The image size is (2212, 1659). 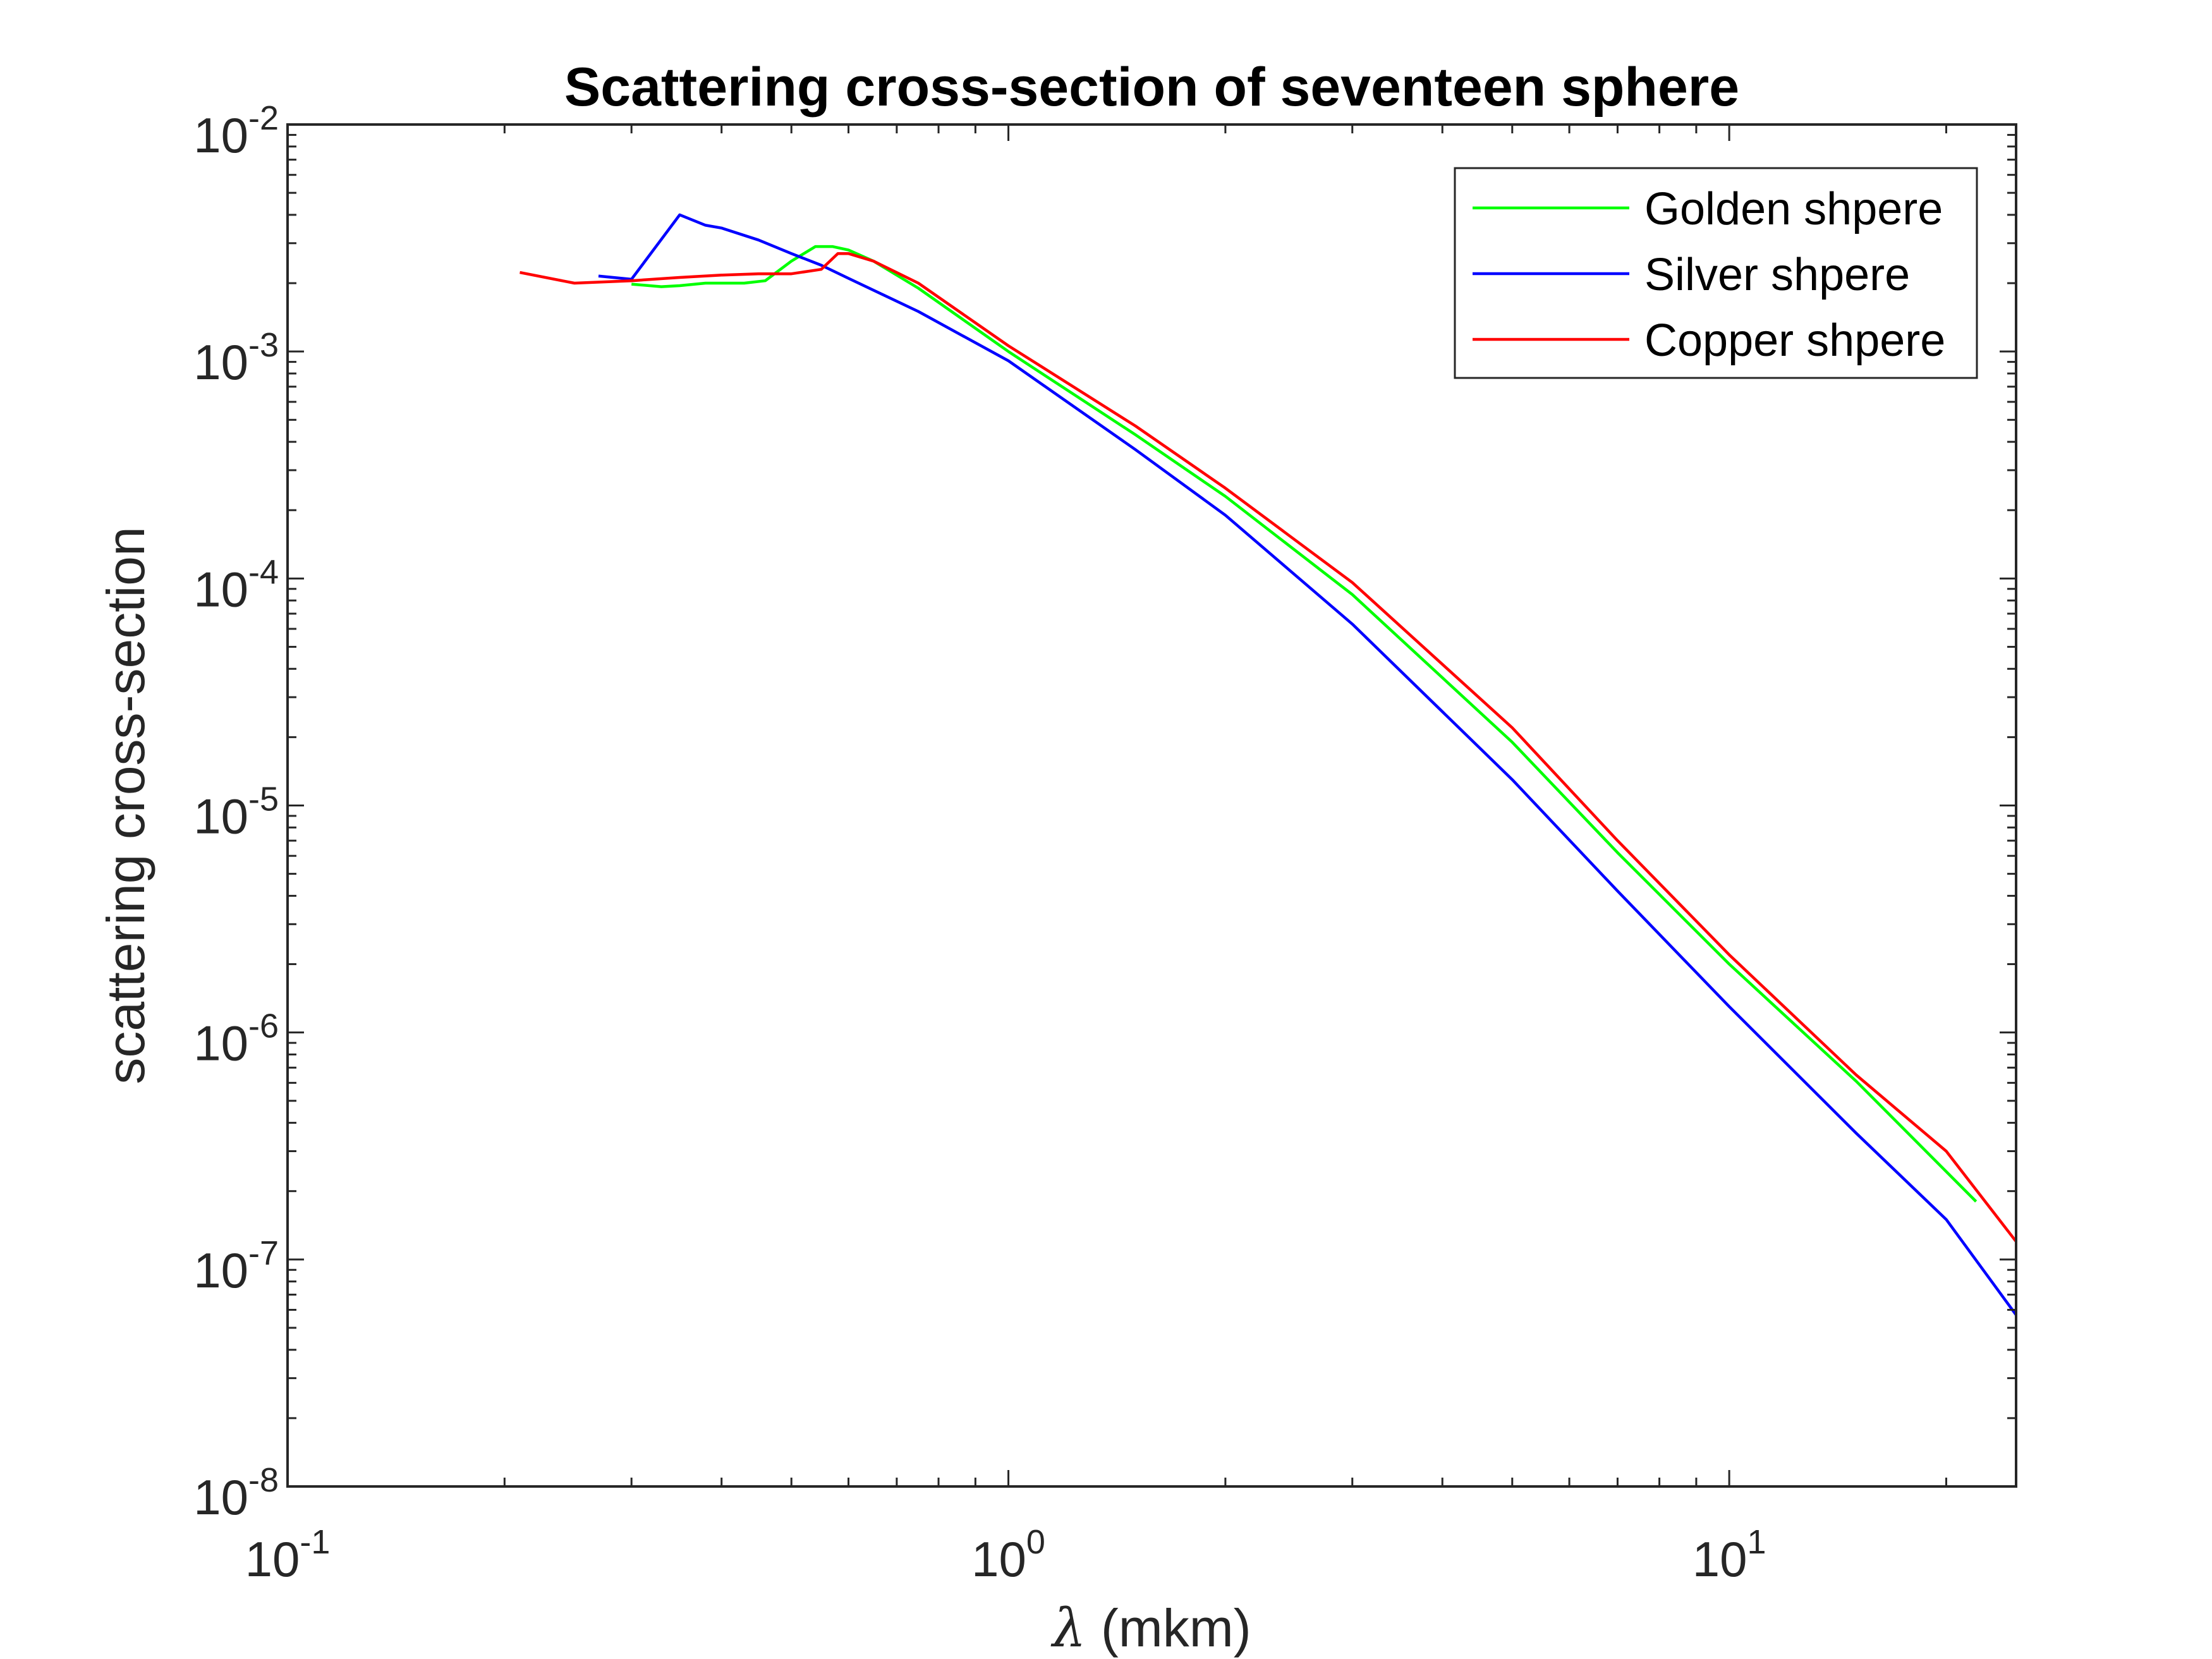 I want to click on y-tick-label: 10⁻⁴, so click(x=236, y=585).